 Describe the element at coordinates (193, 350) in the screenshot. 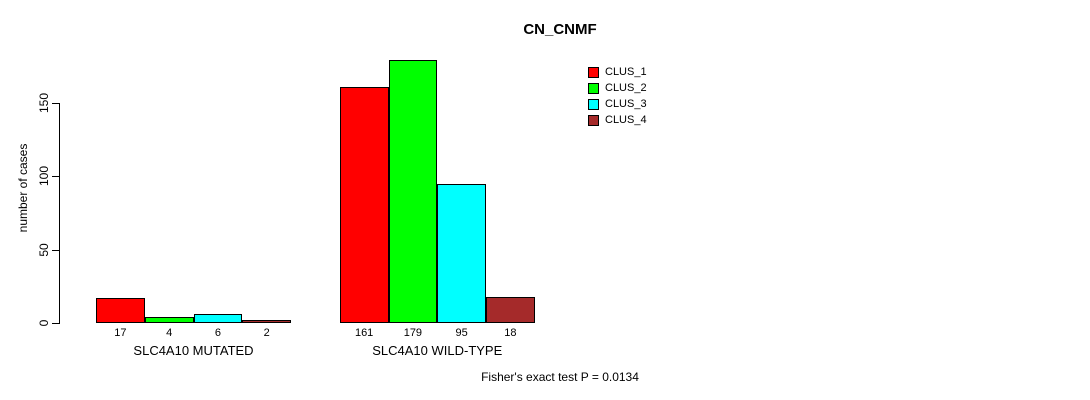

I see `x-group-label: SLC4A10 MUTATED` at that location.